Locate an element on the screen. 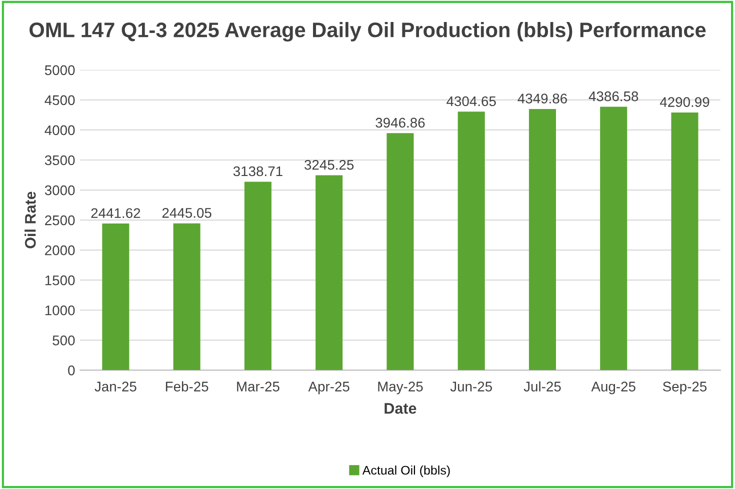  chart-title: OML 147 Q1-3 2025 Average Daily Oil Production (bbls) Performance is located at coordinates (368, 32).